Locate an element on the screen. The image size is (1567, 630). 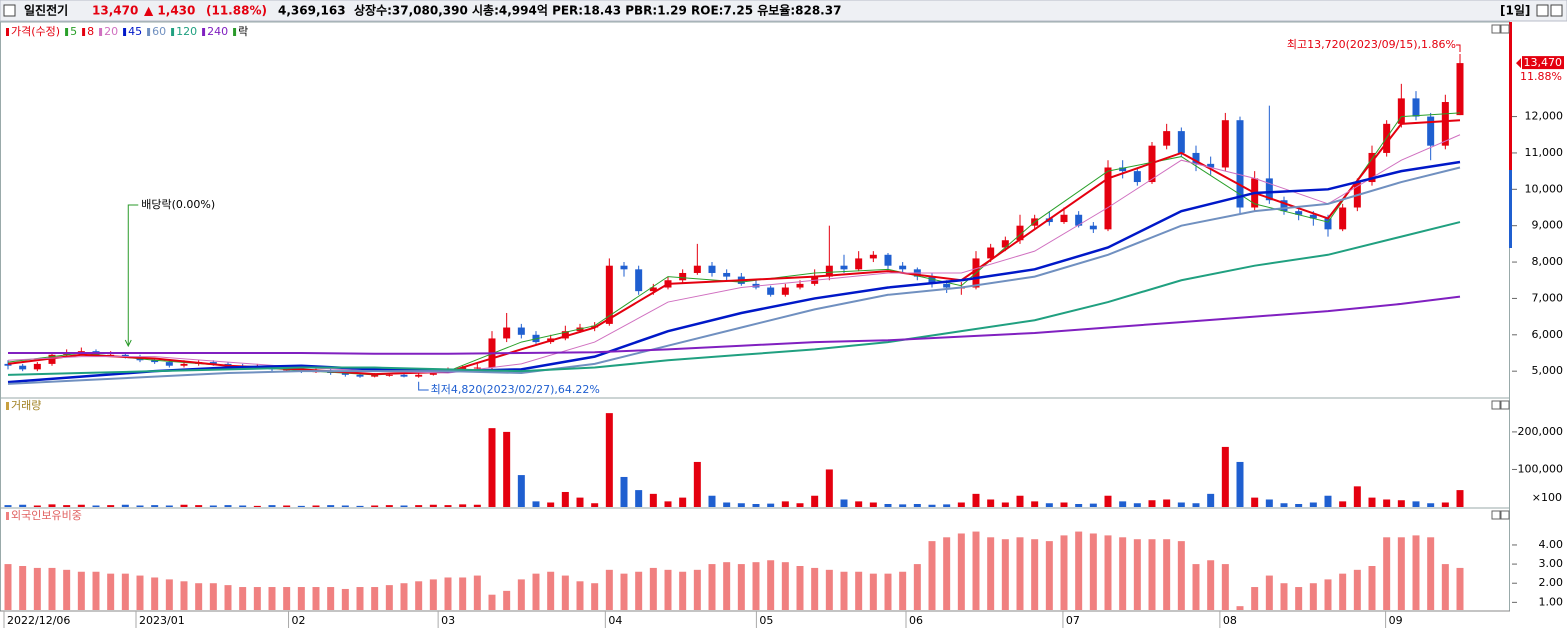
legend-label: 외국인보유비중 is located at coordinates (46, 515).